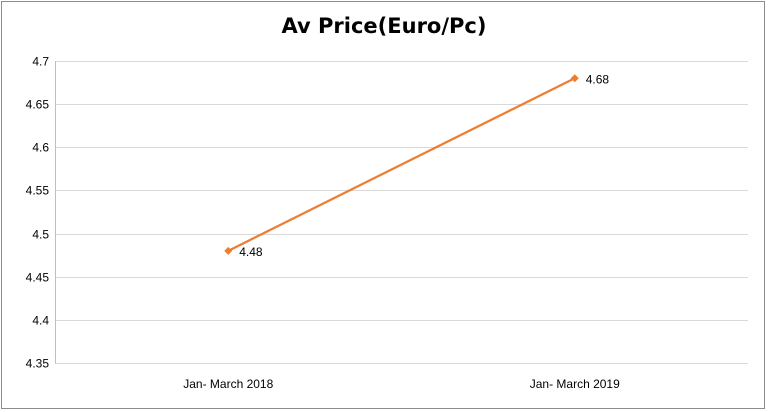 The width and height of the screenshot is (768, 412). I want to click on y-axis-ticks: 4.35 4.4 4.45 4.5 4.55 4.6 4.65 4.7, so click(38, 213).